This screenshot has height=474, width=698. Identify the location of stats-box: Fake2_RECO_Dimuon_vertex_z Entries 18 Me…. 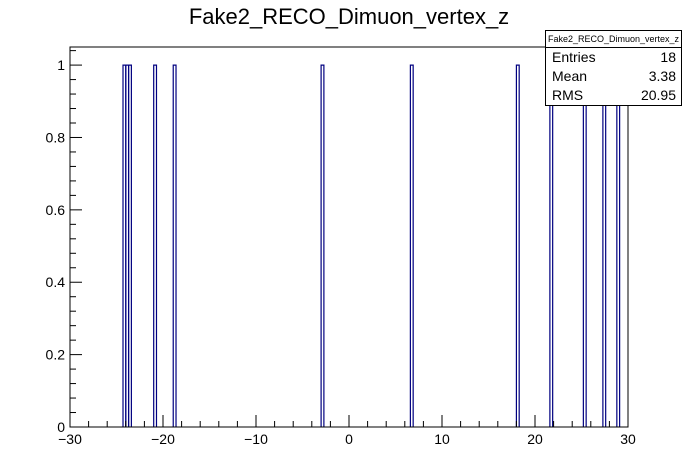
(613, 68).